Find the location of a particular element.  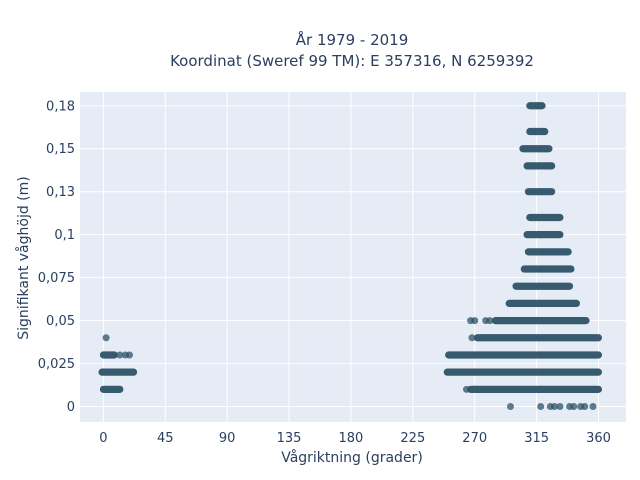

y-tick-label: 0,18 is located at coordinates (60, 106).